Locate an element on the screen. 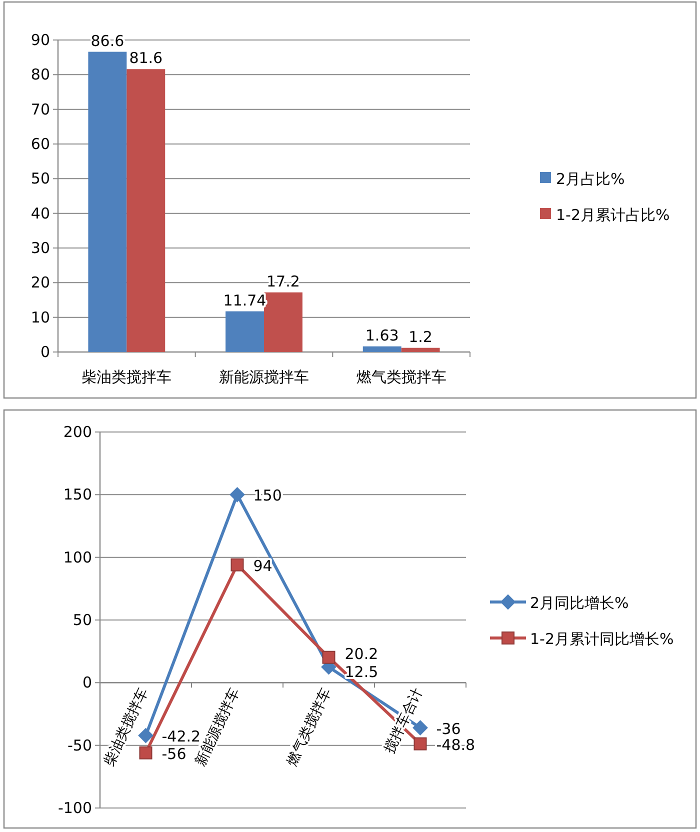  legend-label: 2月同比增长% is located at coordinates (579, 603).